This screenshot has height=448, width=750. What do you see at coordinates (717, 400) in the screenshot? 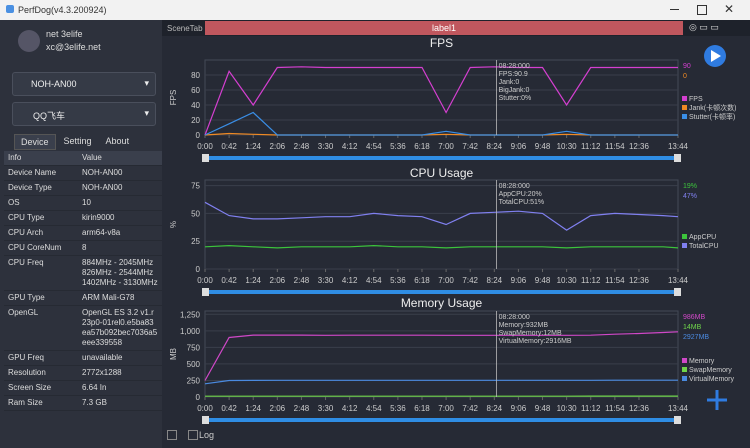
I see `add-button` at bounding box center [717, 400].